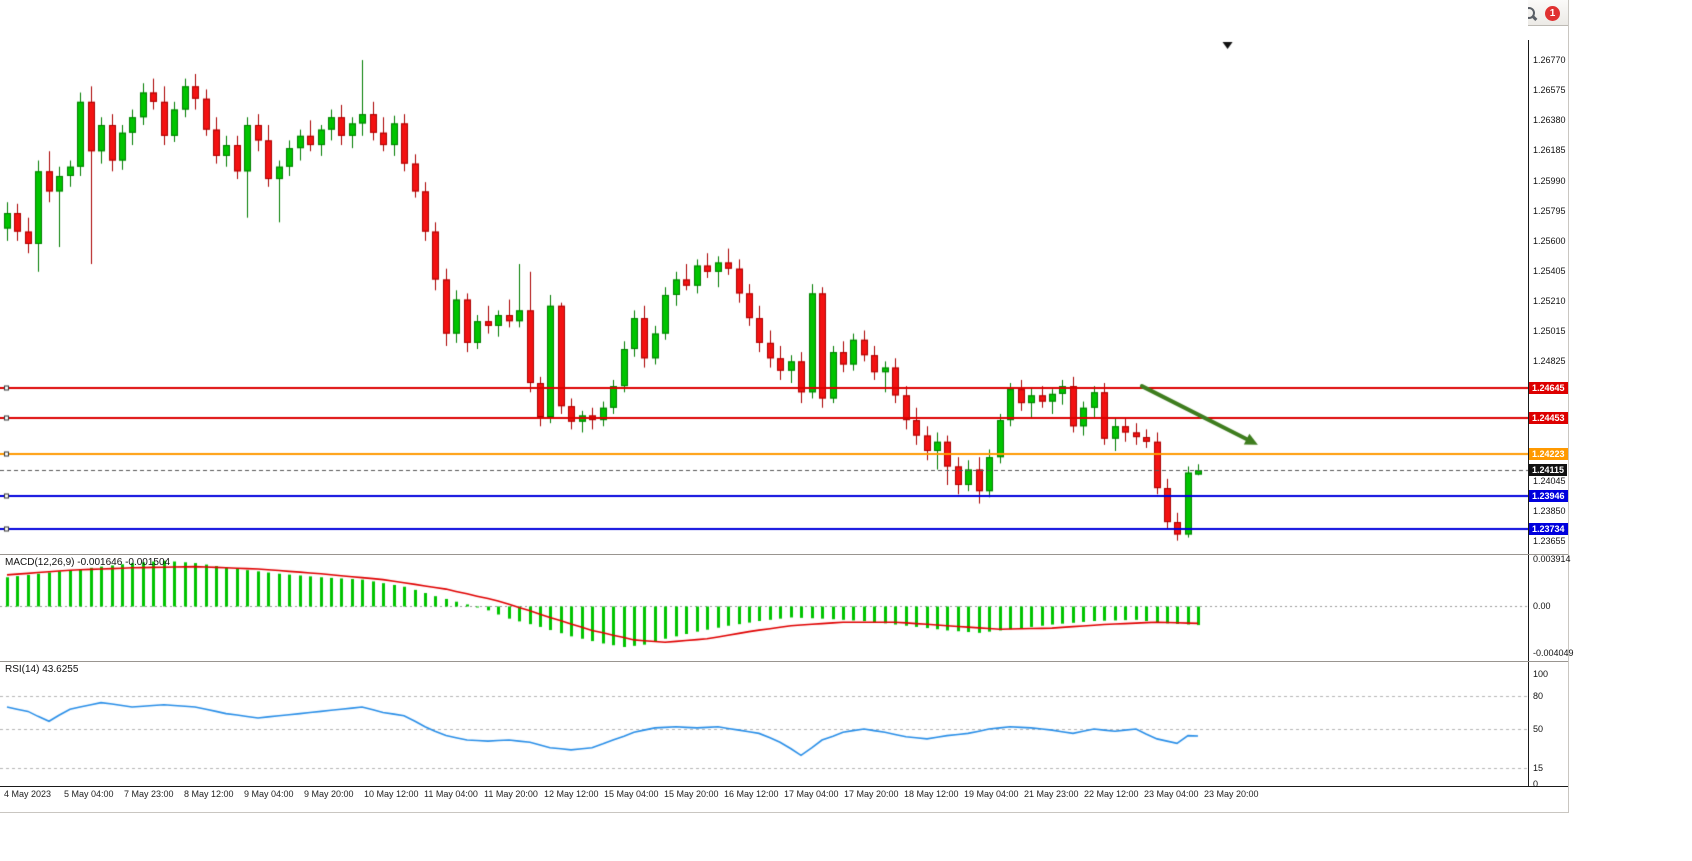  I want to click on price-tick-label: 1.26380, so click(1549, 120).